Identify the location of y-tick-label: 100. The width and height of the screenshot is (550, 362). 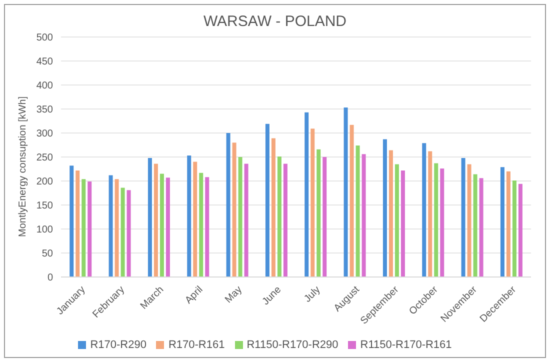
(45, 230).